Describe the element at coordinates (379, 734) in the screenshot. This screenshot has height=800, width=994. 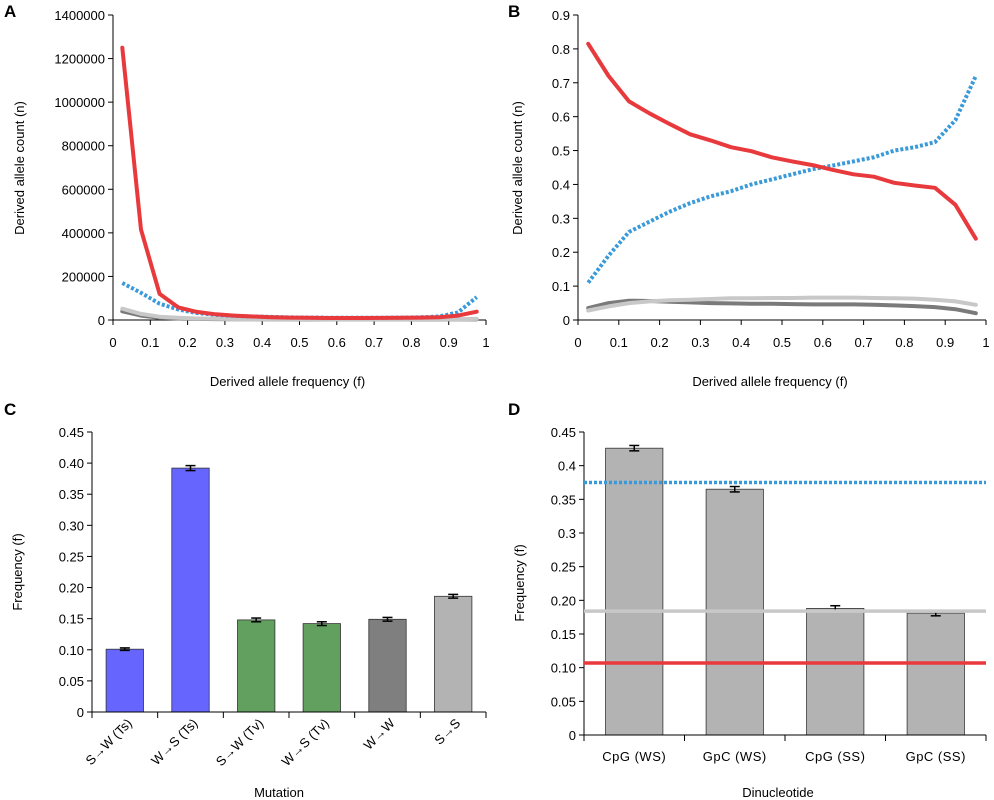
I see `panel-c-category-label: W→W` at that location.